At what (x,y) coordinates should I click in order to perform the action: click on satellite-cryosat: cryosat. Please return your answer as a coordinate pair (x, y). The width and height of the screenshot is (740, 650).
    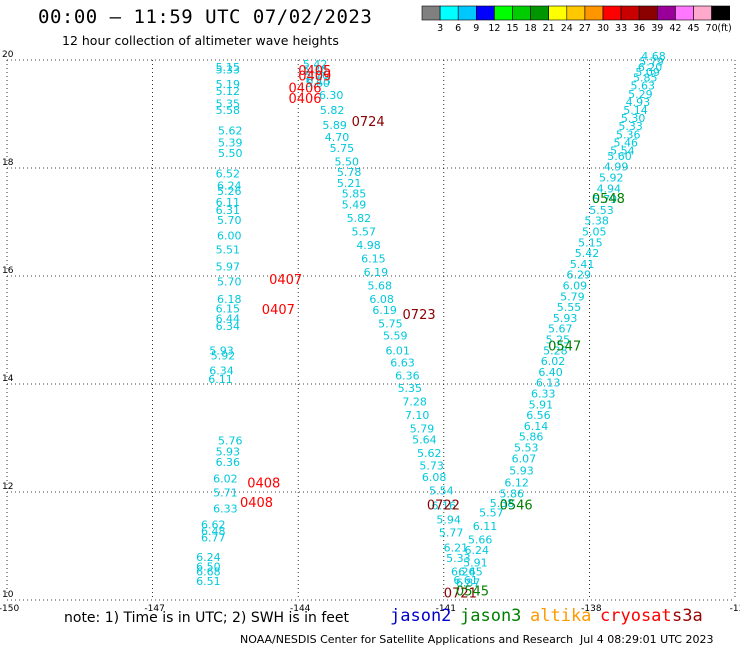
    Looking at the image, I should click on (636, 616).